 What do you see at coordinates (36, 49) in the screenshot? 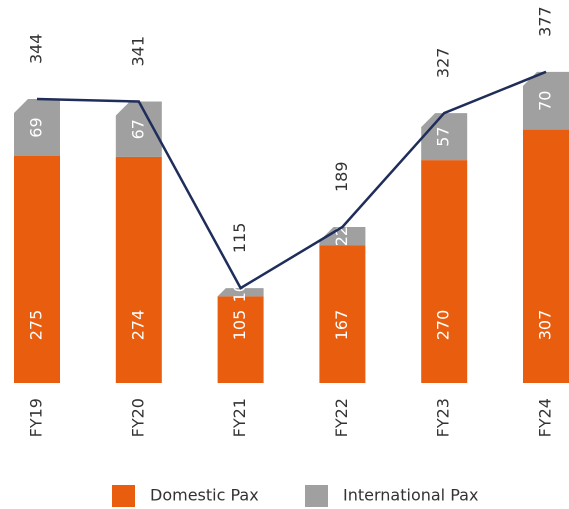
I see `total-label: 344` at bounding box center [36, 49].